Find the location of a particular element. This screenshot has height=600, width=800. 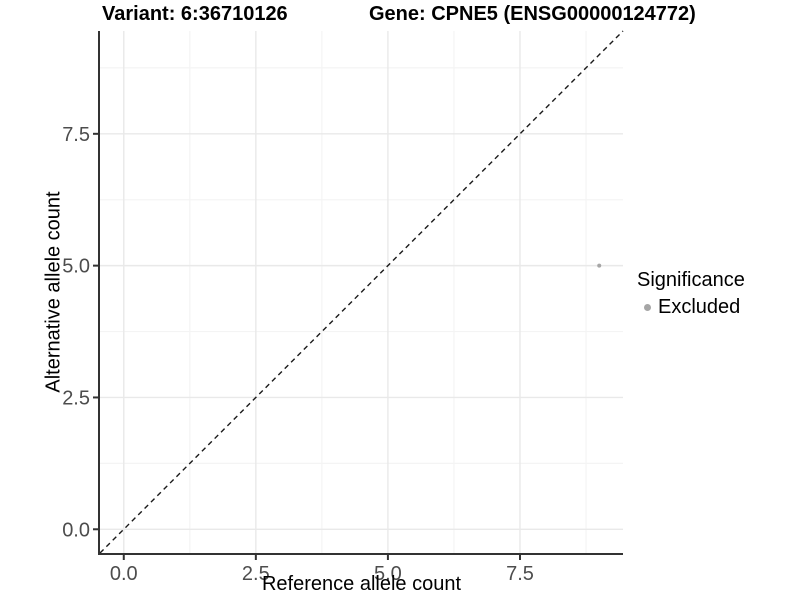

x-tick-label: 7.5 is located at coordinates (520, 574).